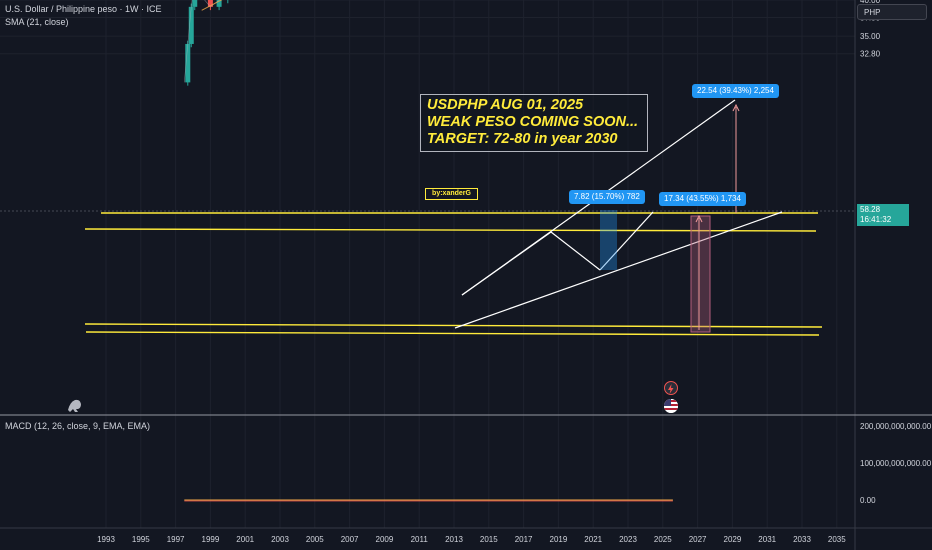 This screenshot has width=932, height=550. What do you see at coordinates (385, 539) in the screenshot?
I see `time-tick-label: 2009` at bounding box center [385, 539].